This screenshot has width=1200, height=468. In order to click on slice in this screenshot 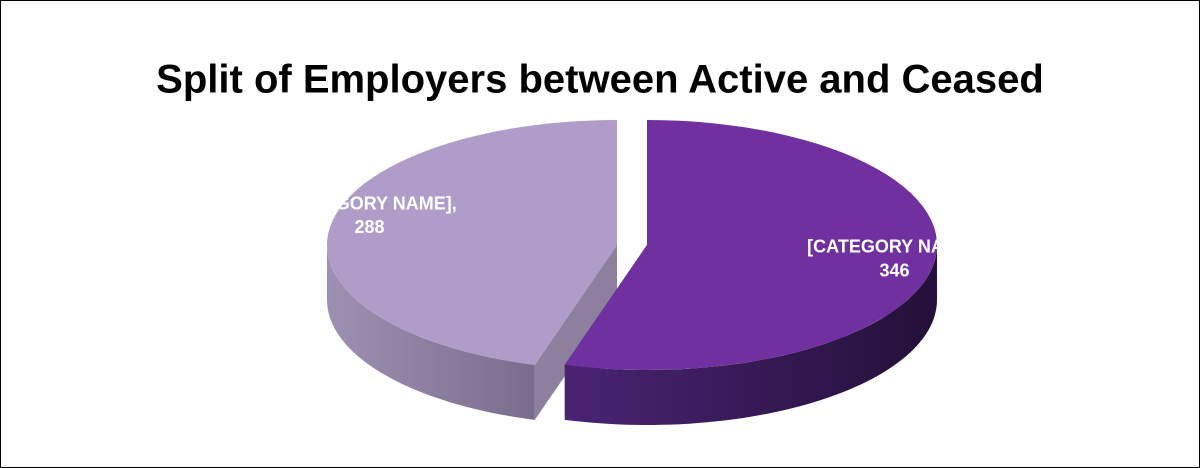, I will do `click(472, 242)`.